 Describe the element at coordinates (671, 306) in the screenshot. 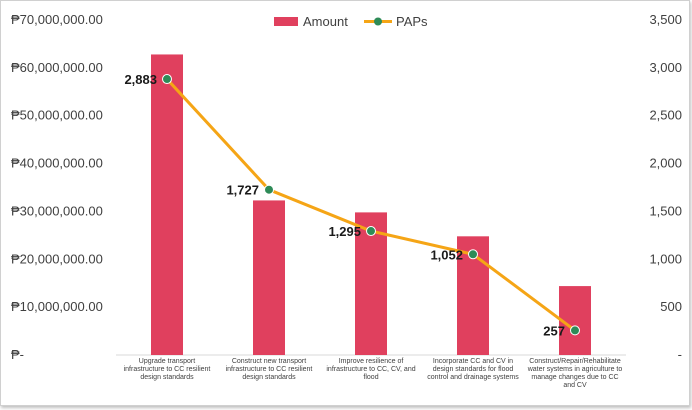

I see `right-tick-label: 500` at that location.